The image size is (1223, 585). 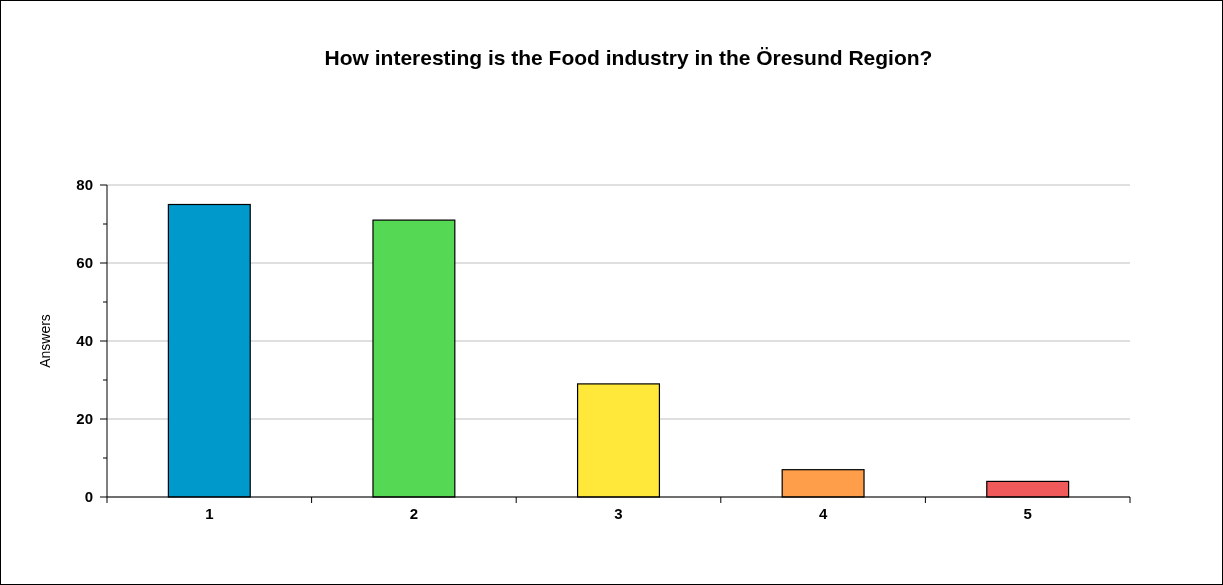 What do you see at coordinates (84, 263) in the screenshot?
I see `y-tick-label: 60` at bounding box center [84, 263].